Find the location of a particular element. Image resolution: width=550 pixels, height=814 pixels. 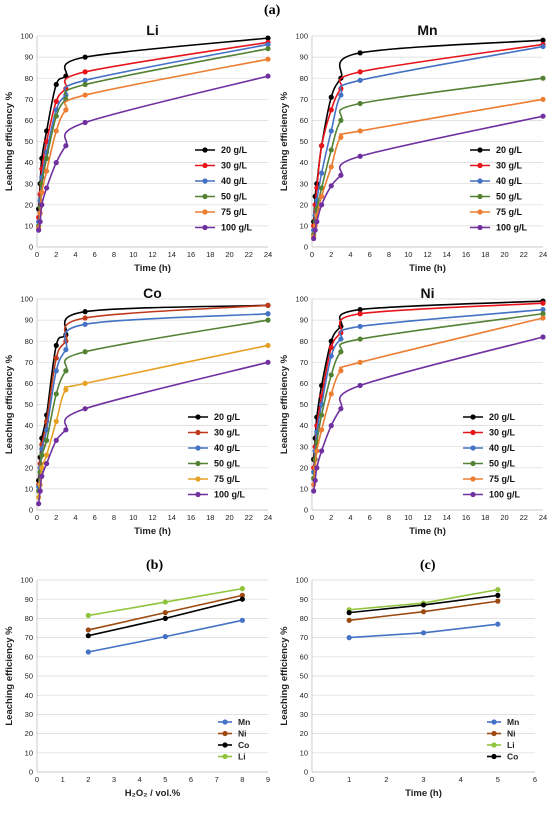

legend-label: 75 g/L is located at coordinates (509, 212).